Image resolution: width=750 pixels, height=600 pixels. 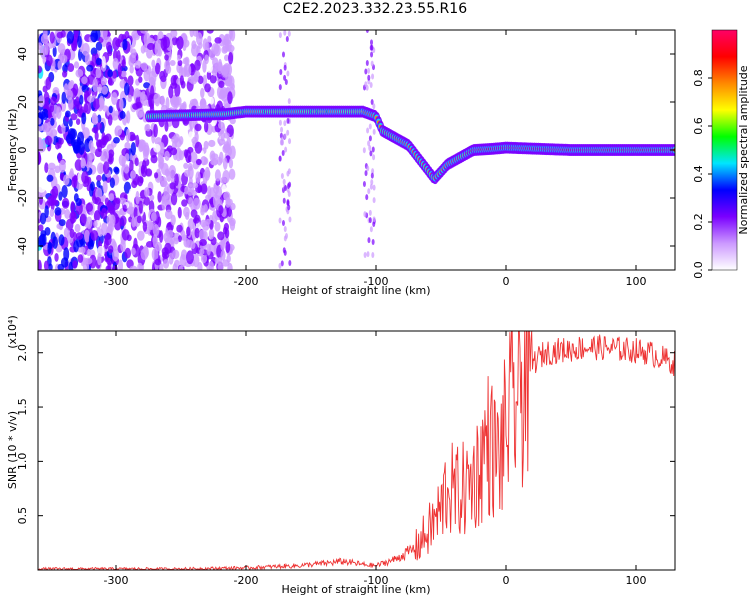 I want to click on colorbar-tick-label: 0.6, so click(x=698, y=126).